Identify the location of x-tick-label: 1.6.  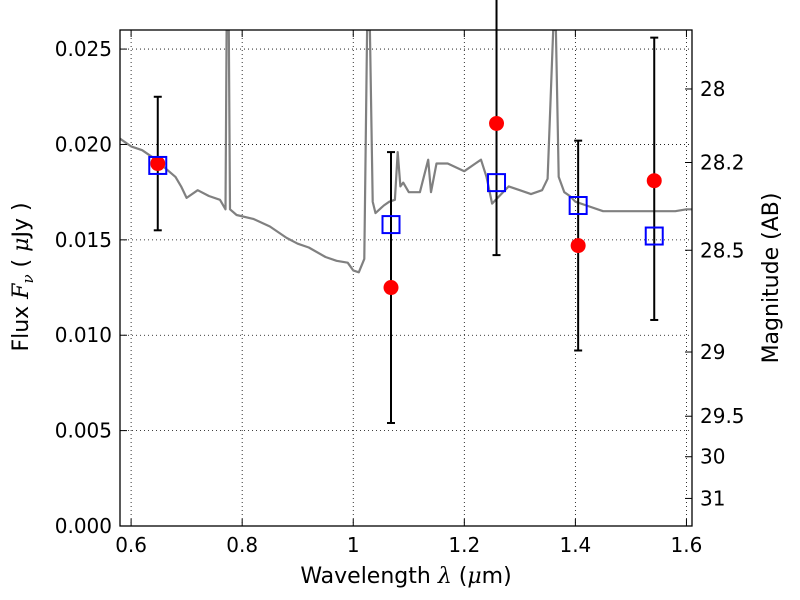
(687, 545).